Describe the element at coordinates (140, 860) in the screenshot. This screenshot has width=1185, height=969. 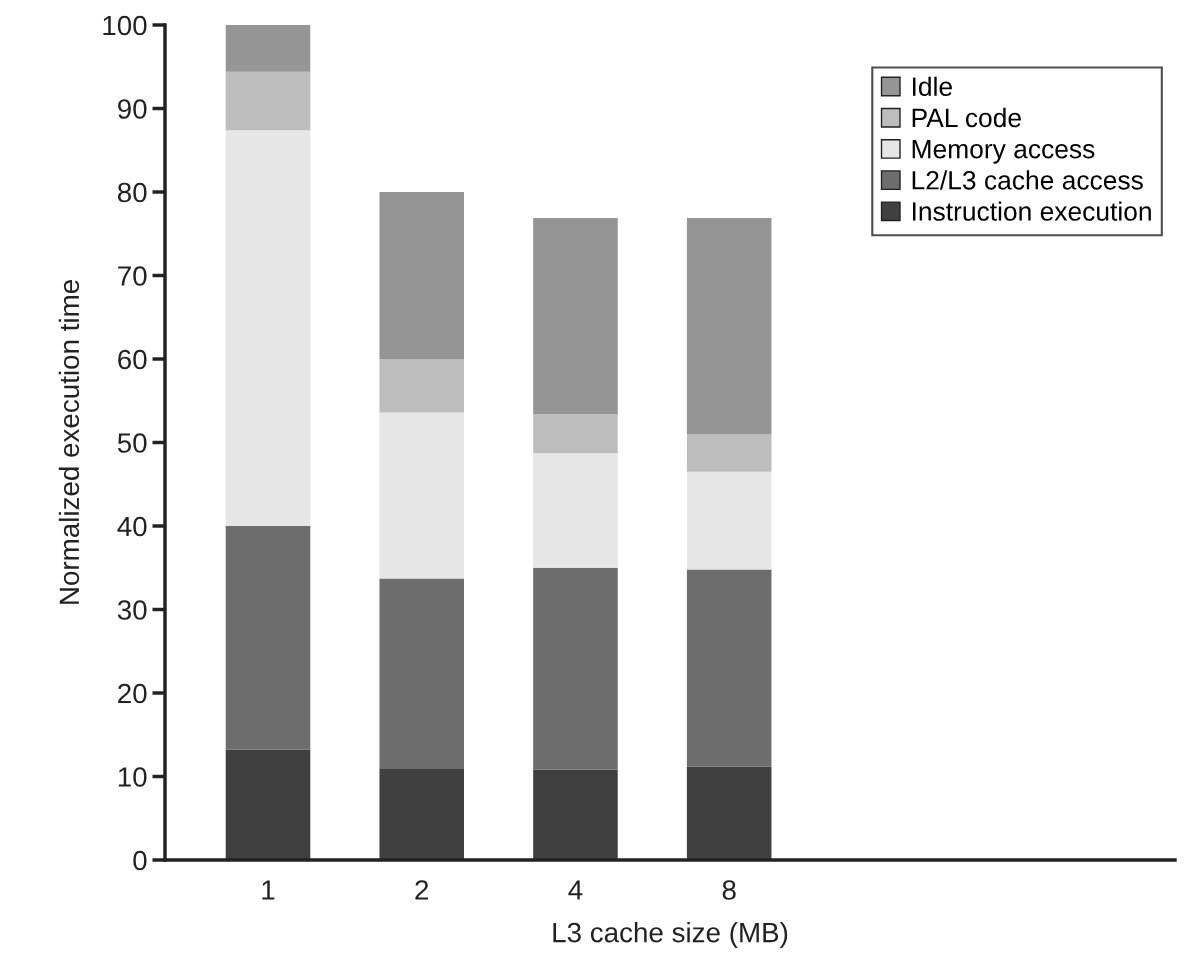
I see `y-tick-label: 0` at that location.